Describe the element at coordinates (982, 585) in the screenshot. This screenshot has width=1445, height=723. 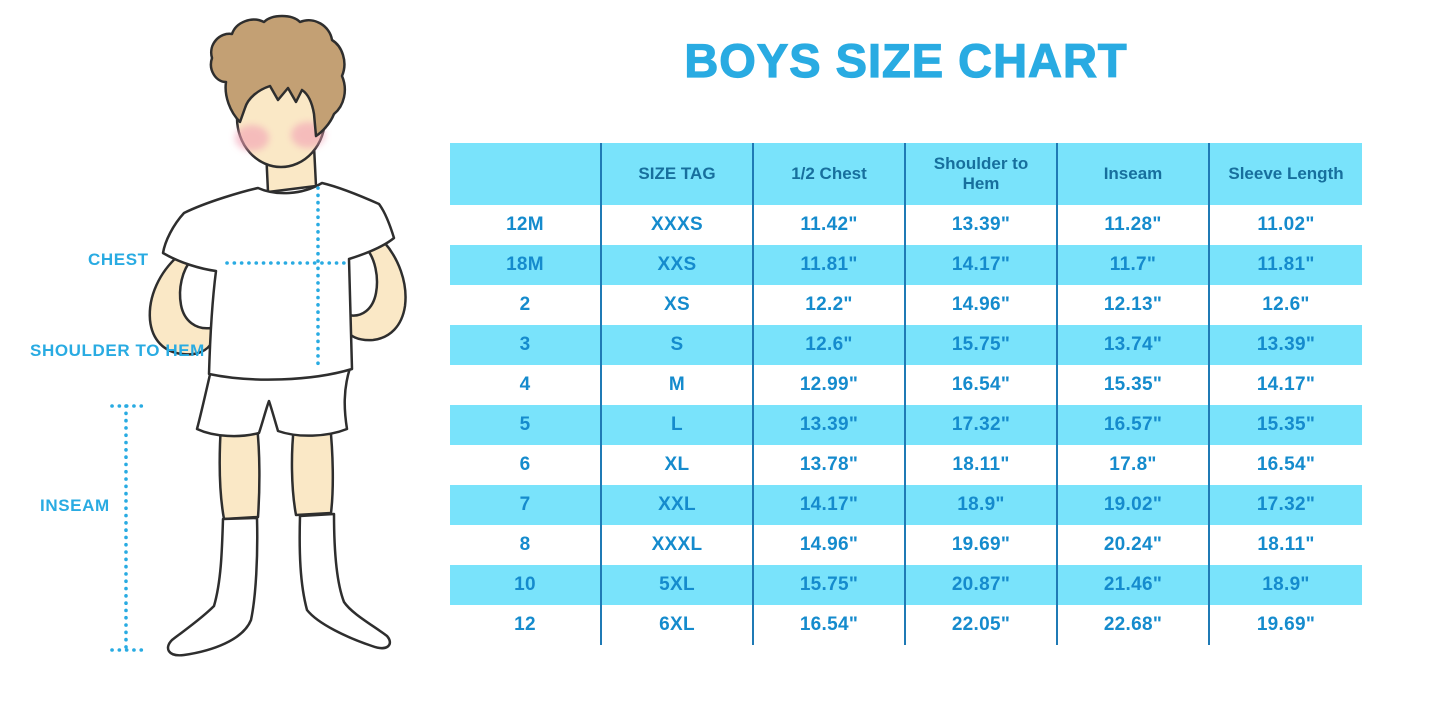
I see `measurement-cell: 20.87"` at that location.